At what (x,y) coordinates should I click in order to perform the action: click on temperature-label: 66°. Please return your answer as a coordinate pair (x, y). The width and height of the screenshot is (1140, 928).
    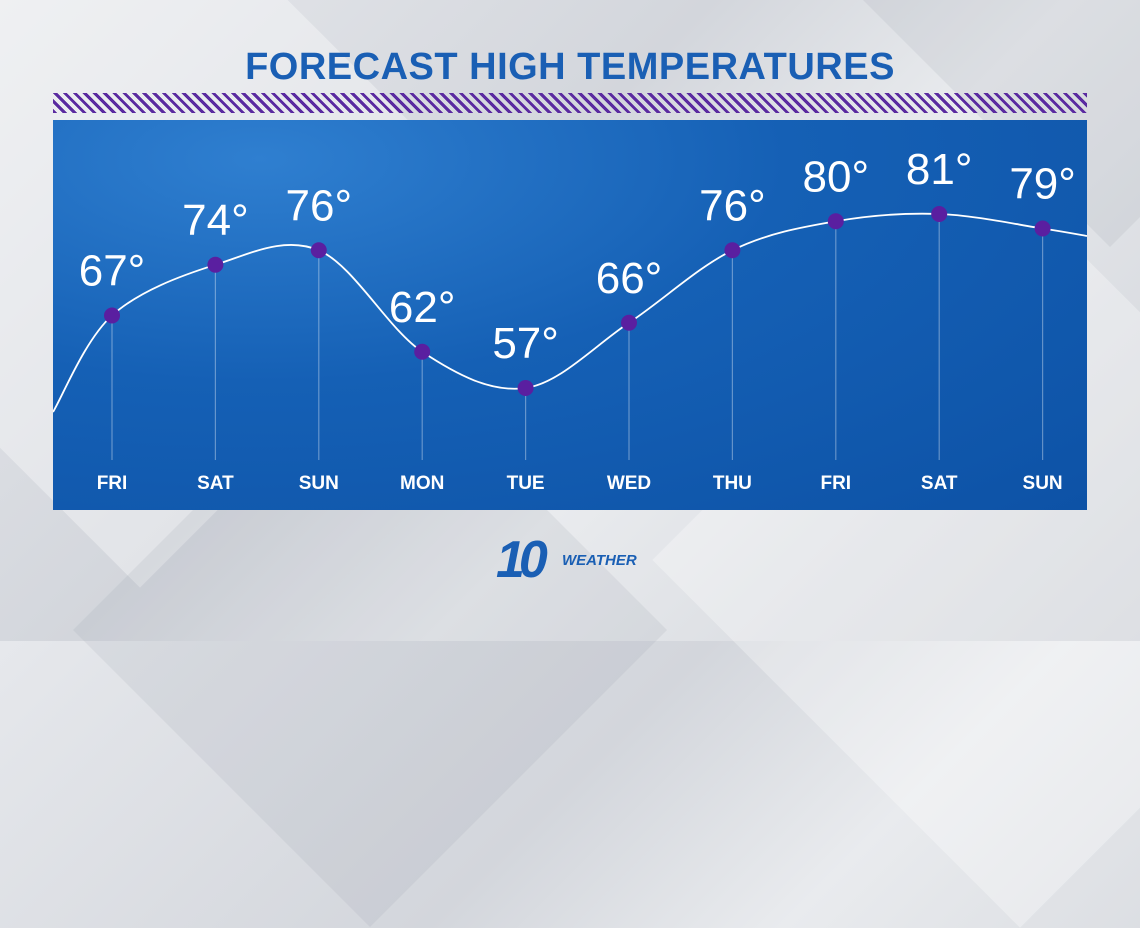
    Looking at the image, I should click on (629, 278).